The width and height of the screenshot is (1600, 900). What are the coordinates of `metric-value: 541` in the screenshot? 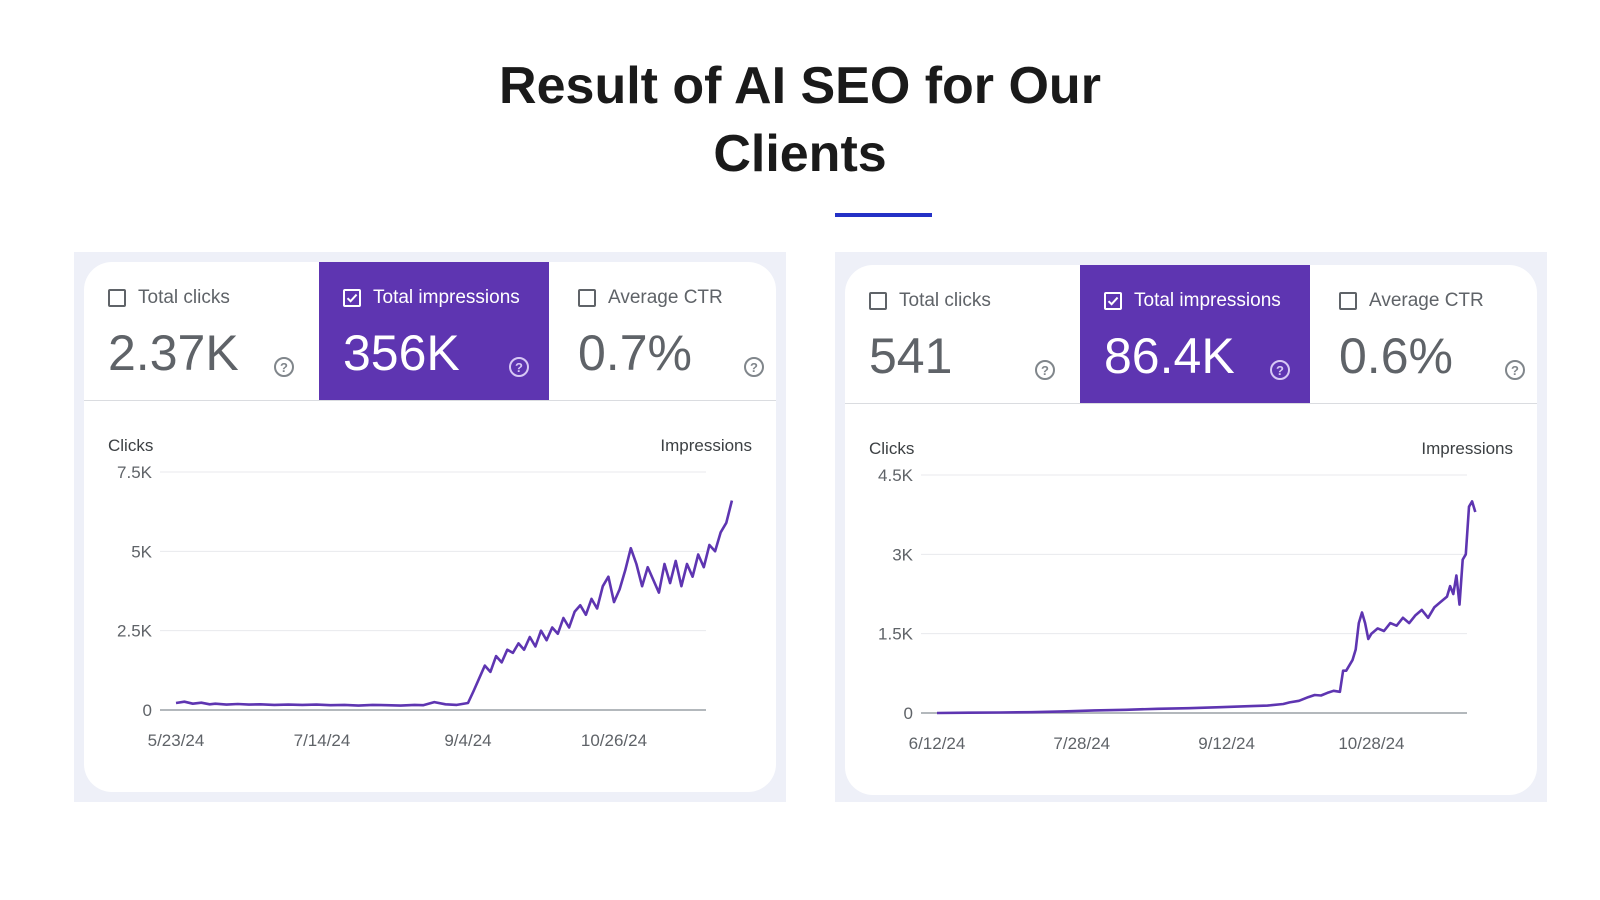 It's located at (911, 356).